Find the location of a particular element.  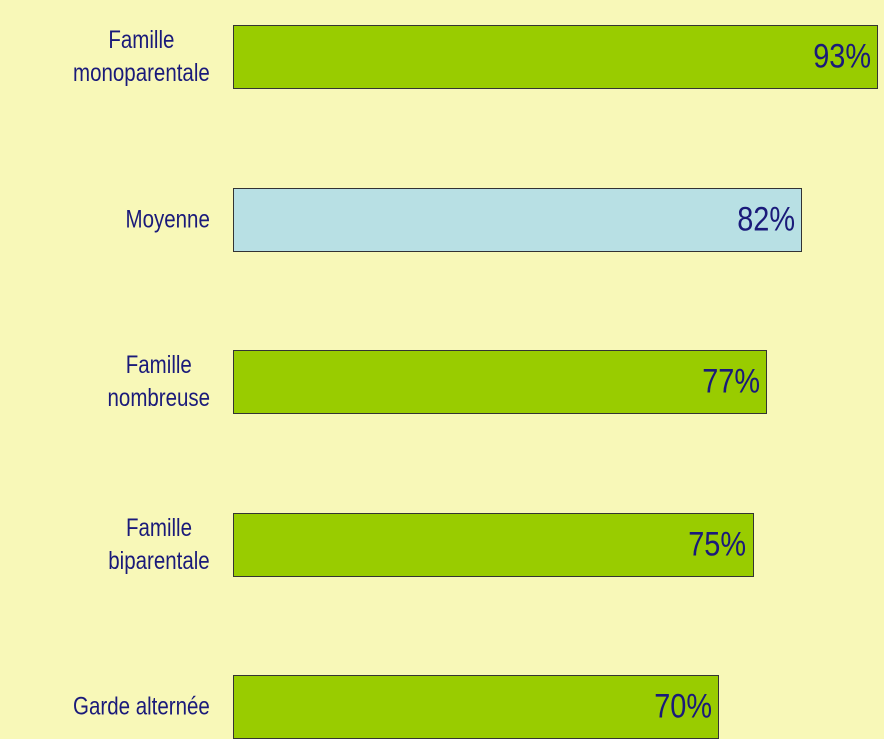

bar: 70% is located at coordinates (476, 707).